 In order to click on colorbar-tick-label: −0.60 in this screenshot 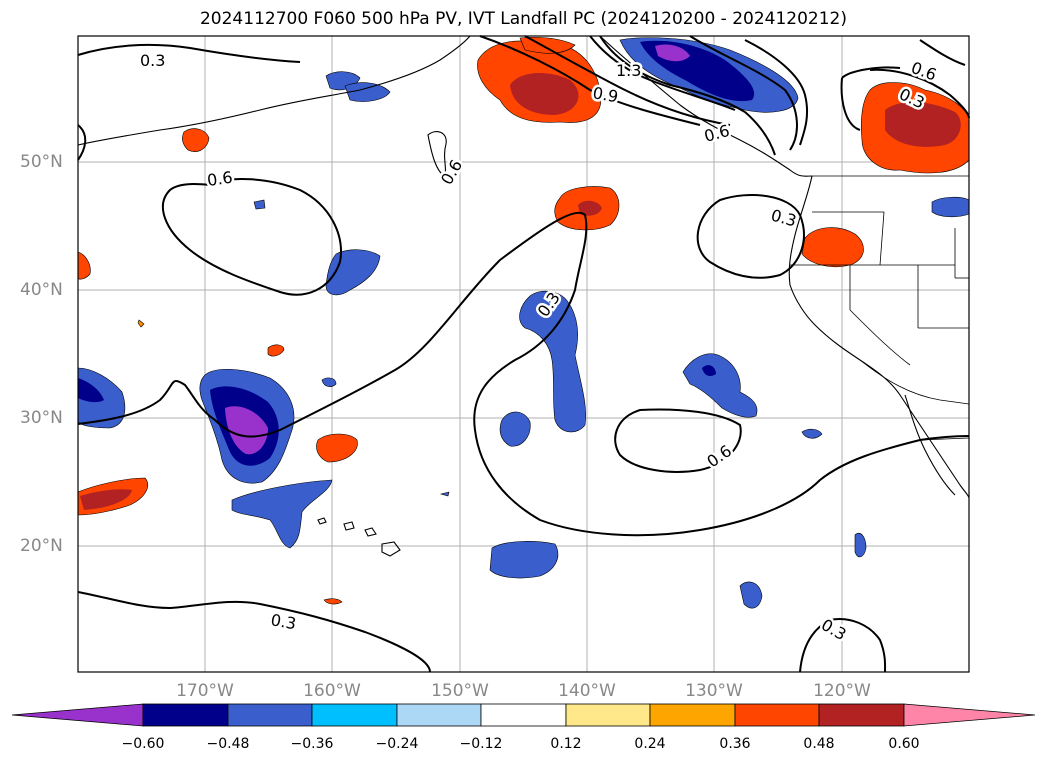, I will do `click(143, 744)`.